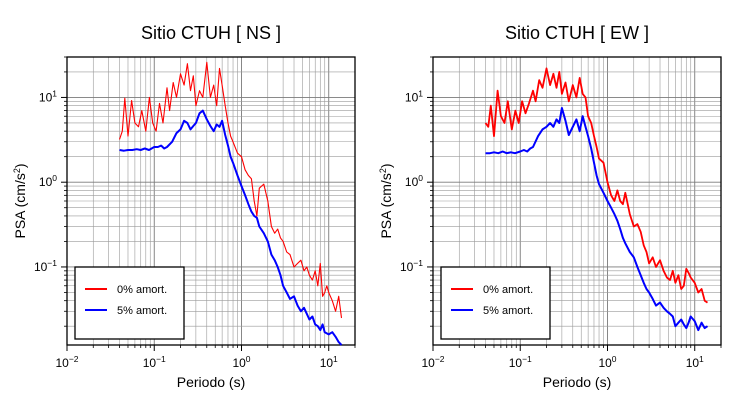 The width and height of the screenshot is (730, 400). I want to click on chart-title: Sitio CTUH [ NS ], so click(211, 33).